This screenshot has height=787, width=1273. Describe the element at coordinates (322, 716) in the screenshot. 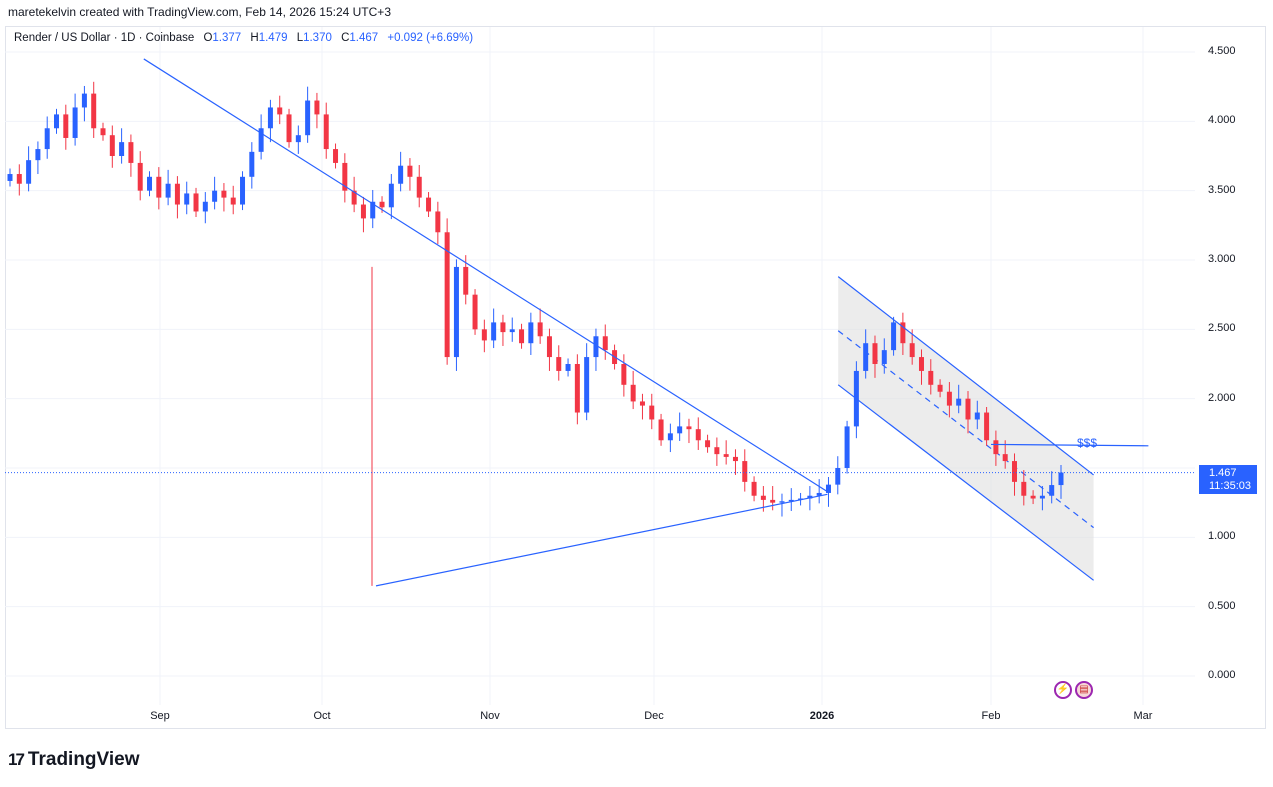

I see `x-tick-label: Oct` at that location.